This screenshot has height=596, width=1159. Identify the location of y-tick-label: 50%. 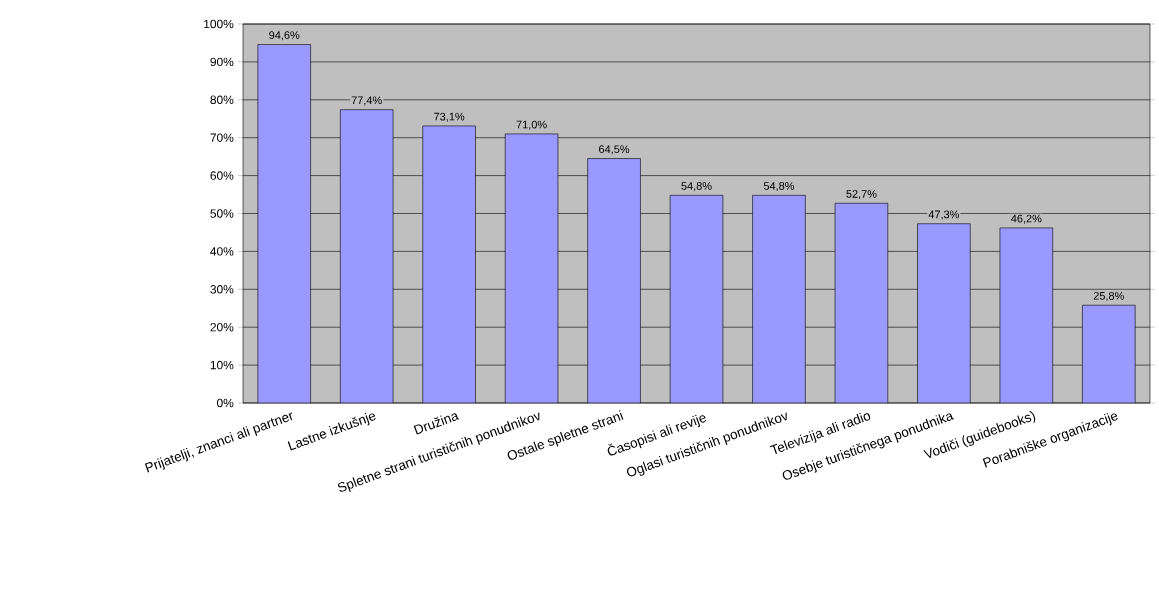
(222, 213).